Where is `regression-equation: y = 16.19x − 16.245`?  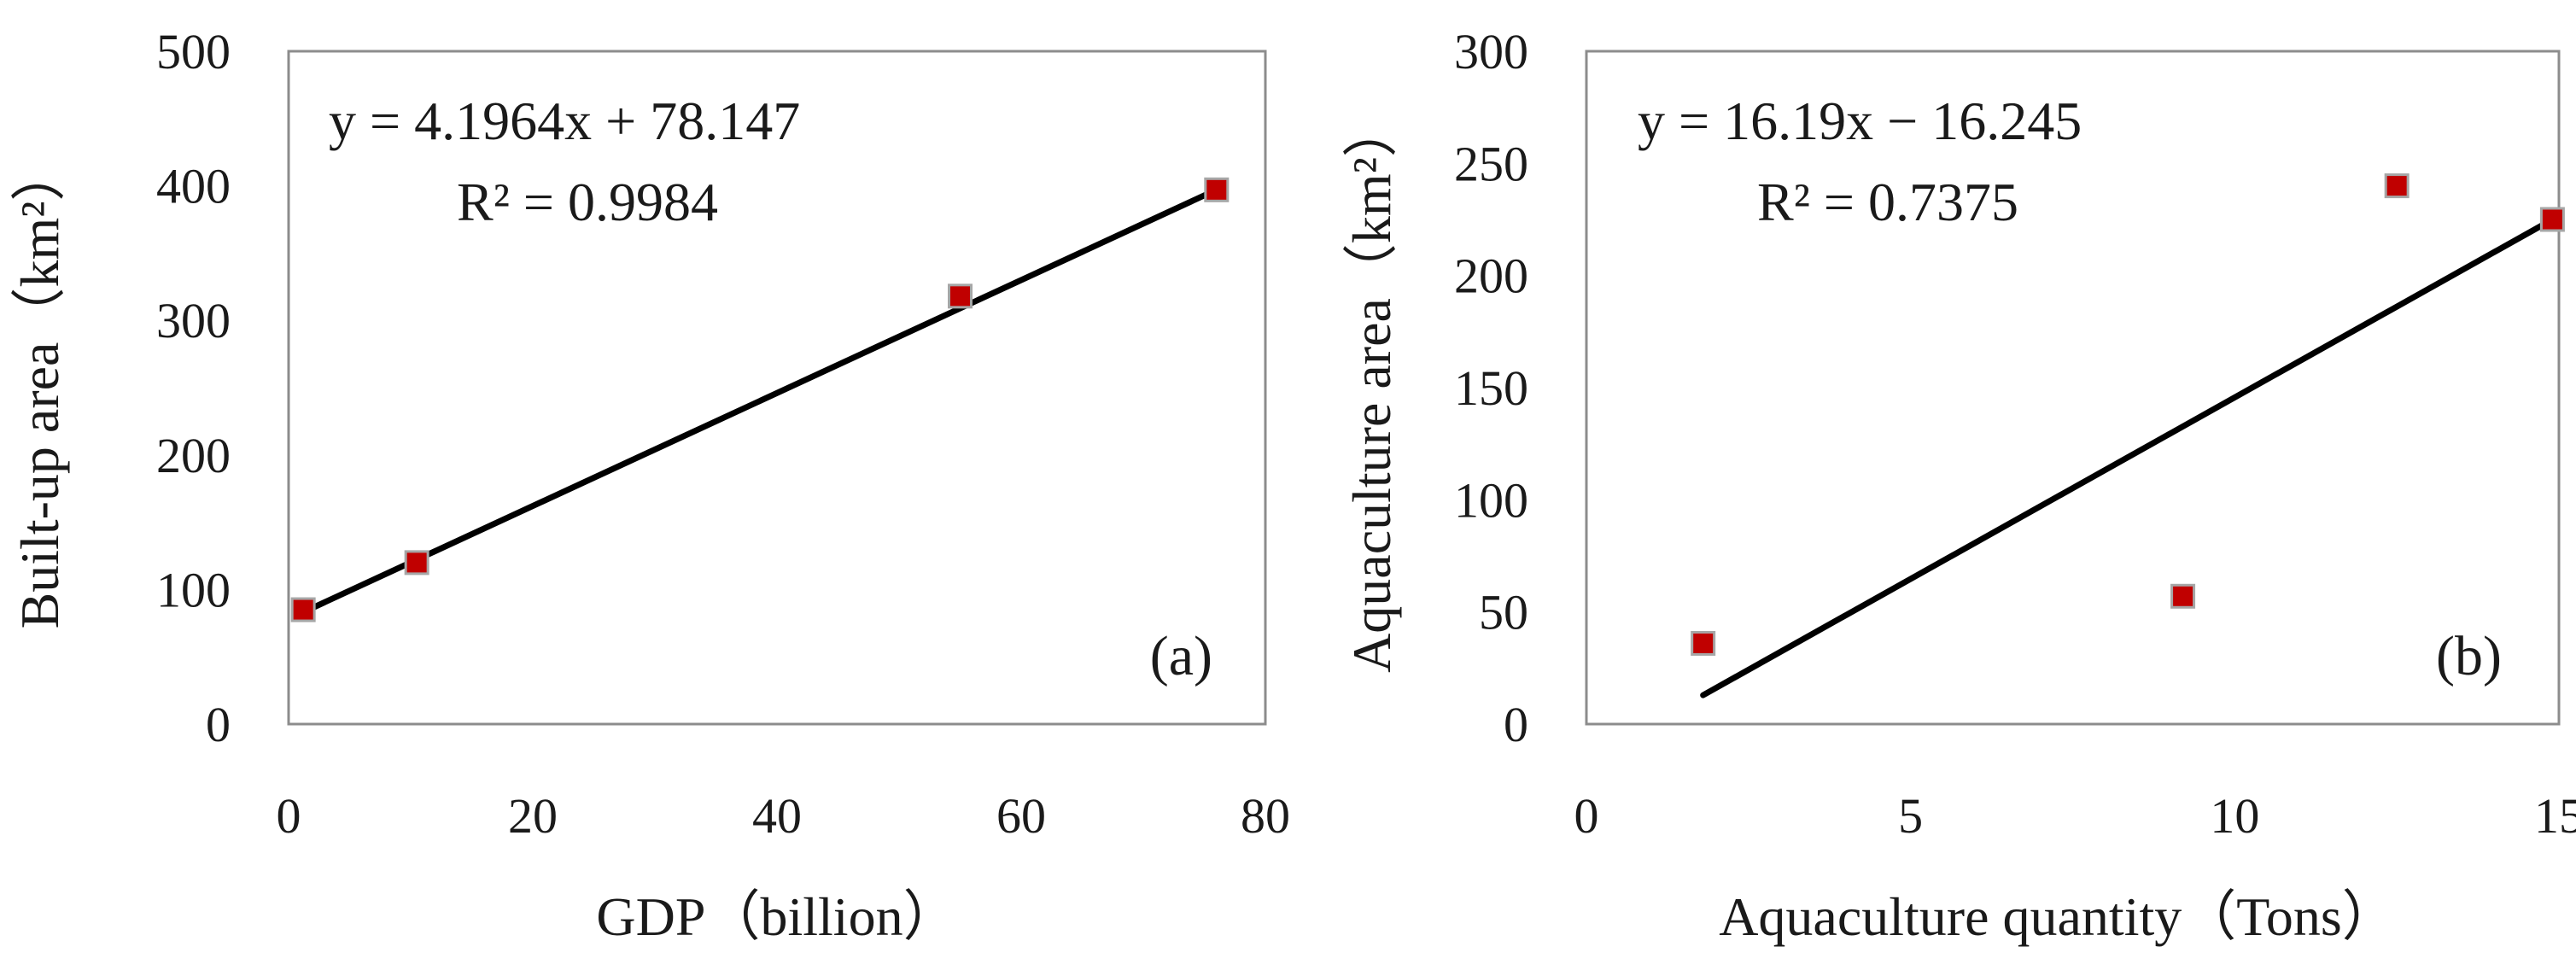
regression-equation: y = 16.19x − 16.245 is located at coordinates (1860, 121).